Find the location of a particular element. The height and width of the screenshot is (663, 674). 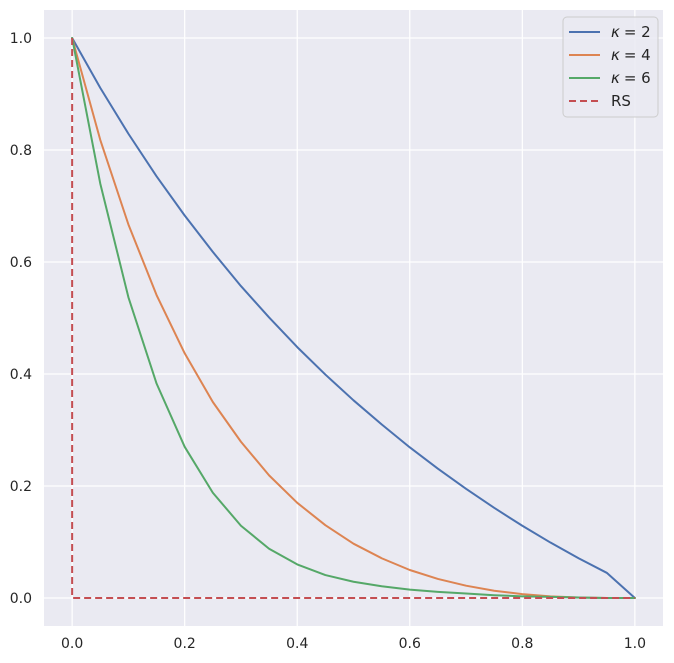

legend-label: κ = 2 is located at coordinates (631, 32).